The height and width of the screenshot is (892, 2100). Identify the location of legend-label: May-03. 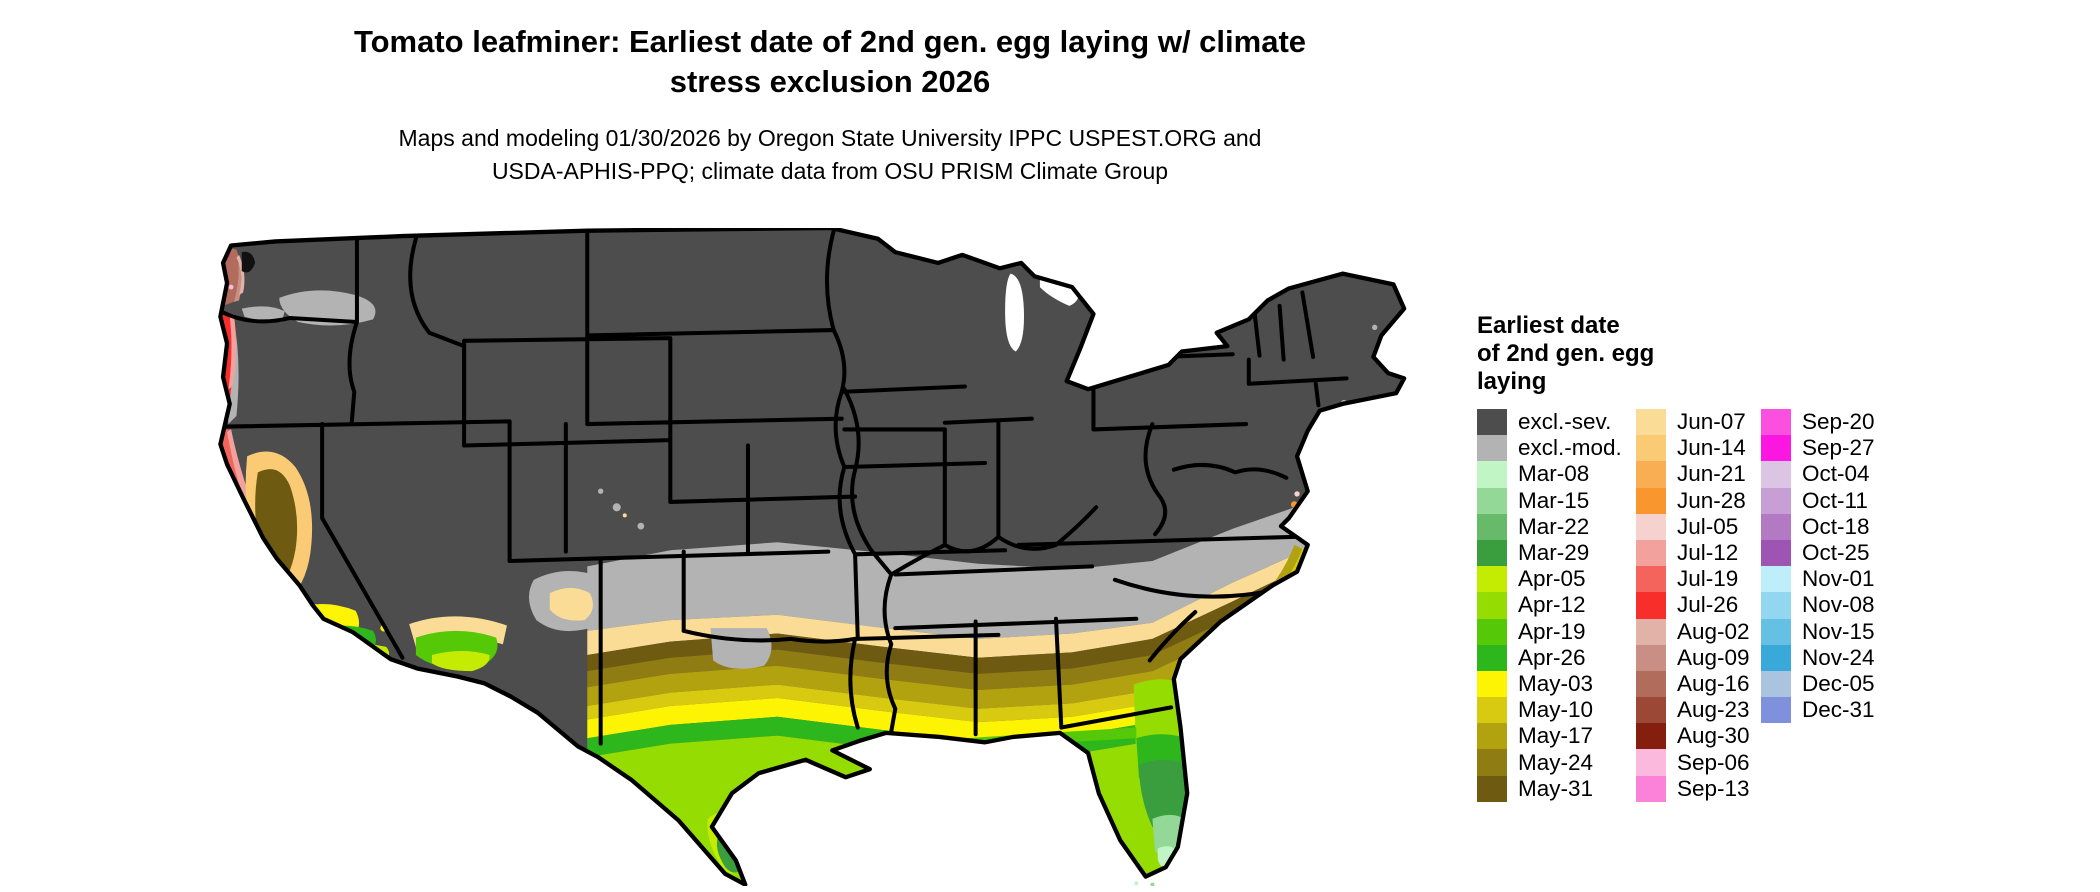
(1556, 683).